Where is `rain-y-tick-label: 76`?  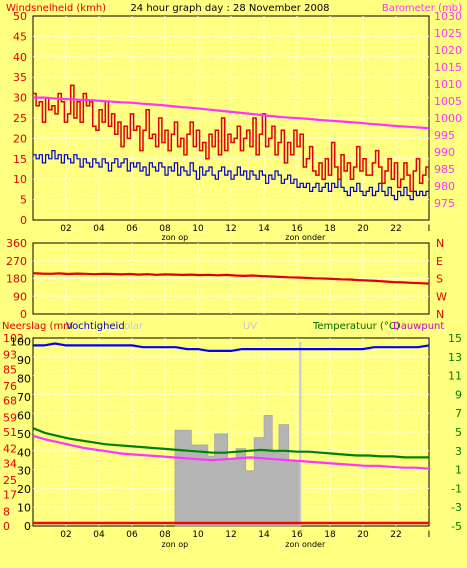 rain-y-tick-label: 76 is located at coordinates (10, 386).